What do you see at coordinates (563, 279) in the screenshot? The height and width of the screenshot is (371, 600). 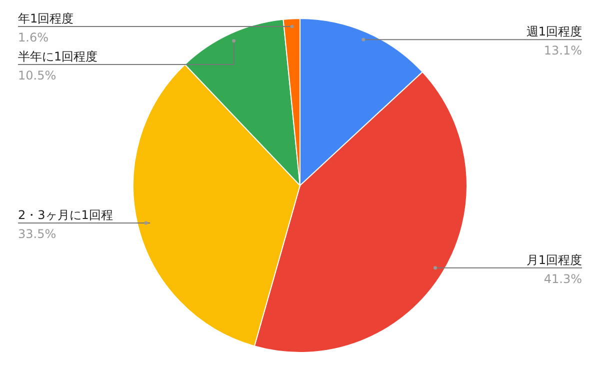 I see `data-label: 41.3%` at bounding box center [563, 279].